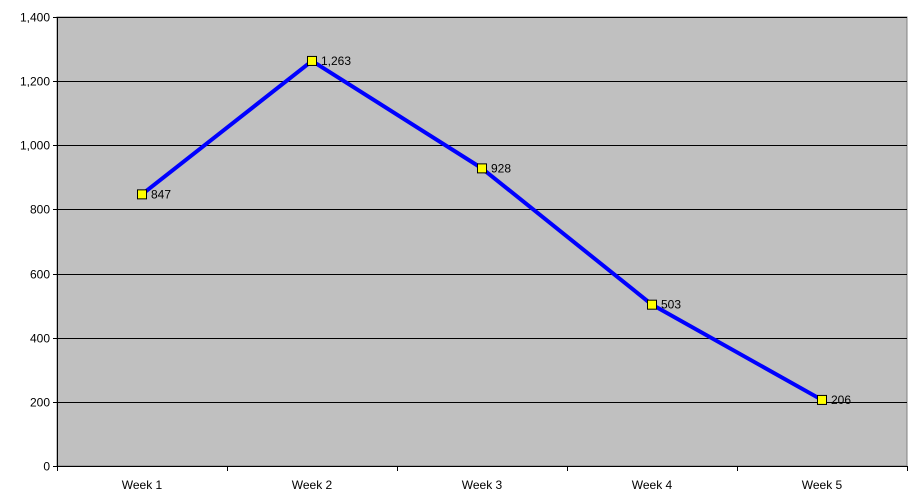  What do you see at coordinates (39, 242) in the screenshot?
I see `y-axis: 0 200 400 600 800 1,000 1,200 1,400` at bounding box center [39, 242].